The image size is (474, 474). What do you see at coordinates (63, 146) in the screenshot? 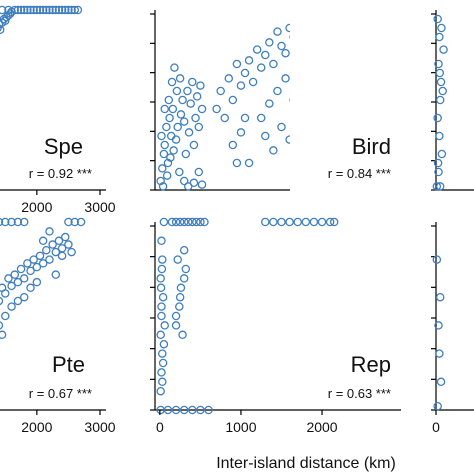
I see `panel-label: Spe` at bounding box center [63, 146].